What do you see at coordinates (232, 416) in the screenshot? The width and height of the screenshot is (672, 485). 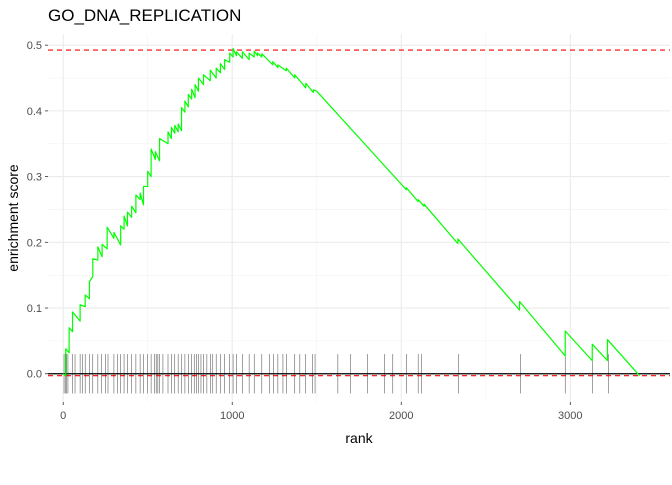 I see `x-tick-label: 1000` at bounding box center [232, 416].